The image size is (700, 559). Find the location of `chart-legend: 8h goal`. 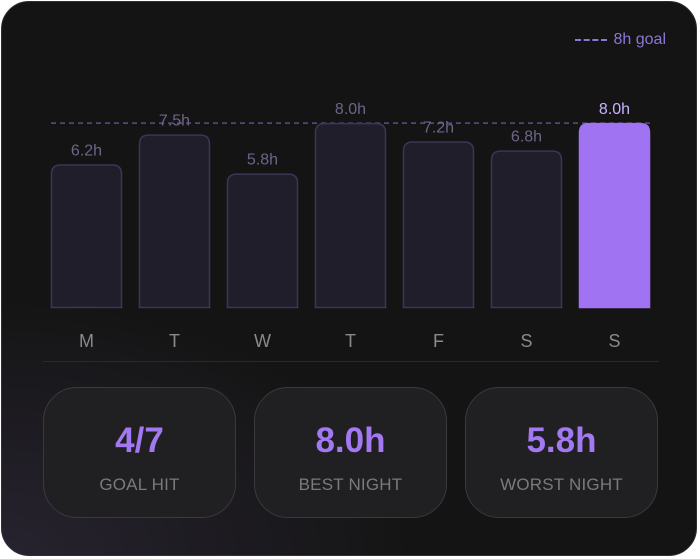

chart-legend: 8h goal is located at coordinates (620, 40).